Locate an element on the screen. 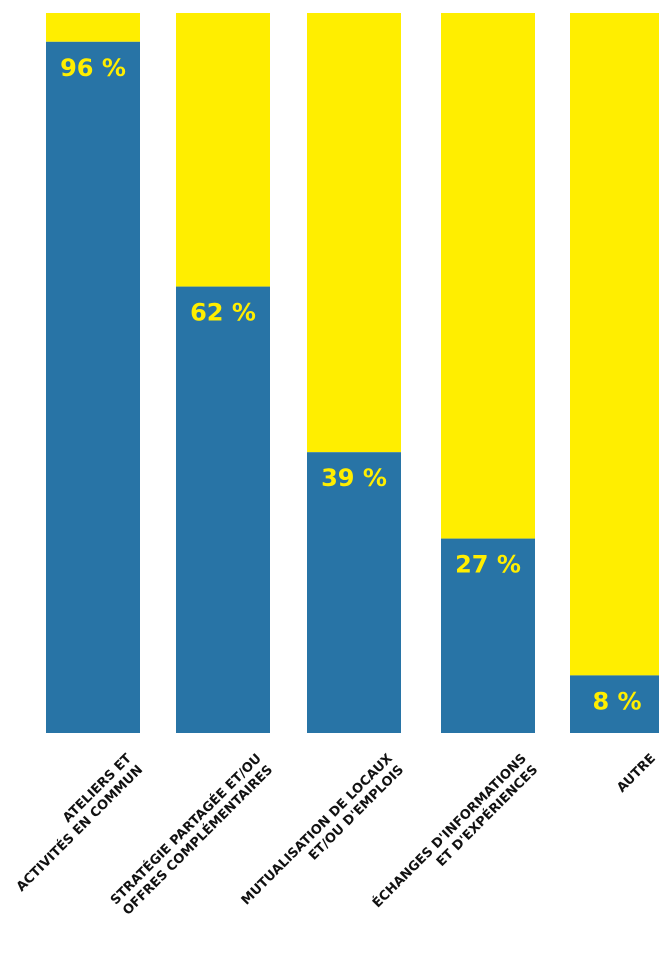 The width and height of the screenshot is (659, 955). bar-value-label-5: 8 % is located at coordinates (616, 701).